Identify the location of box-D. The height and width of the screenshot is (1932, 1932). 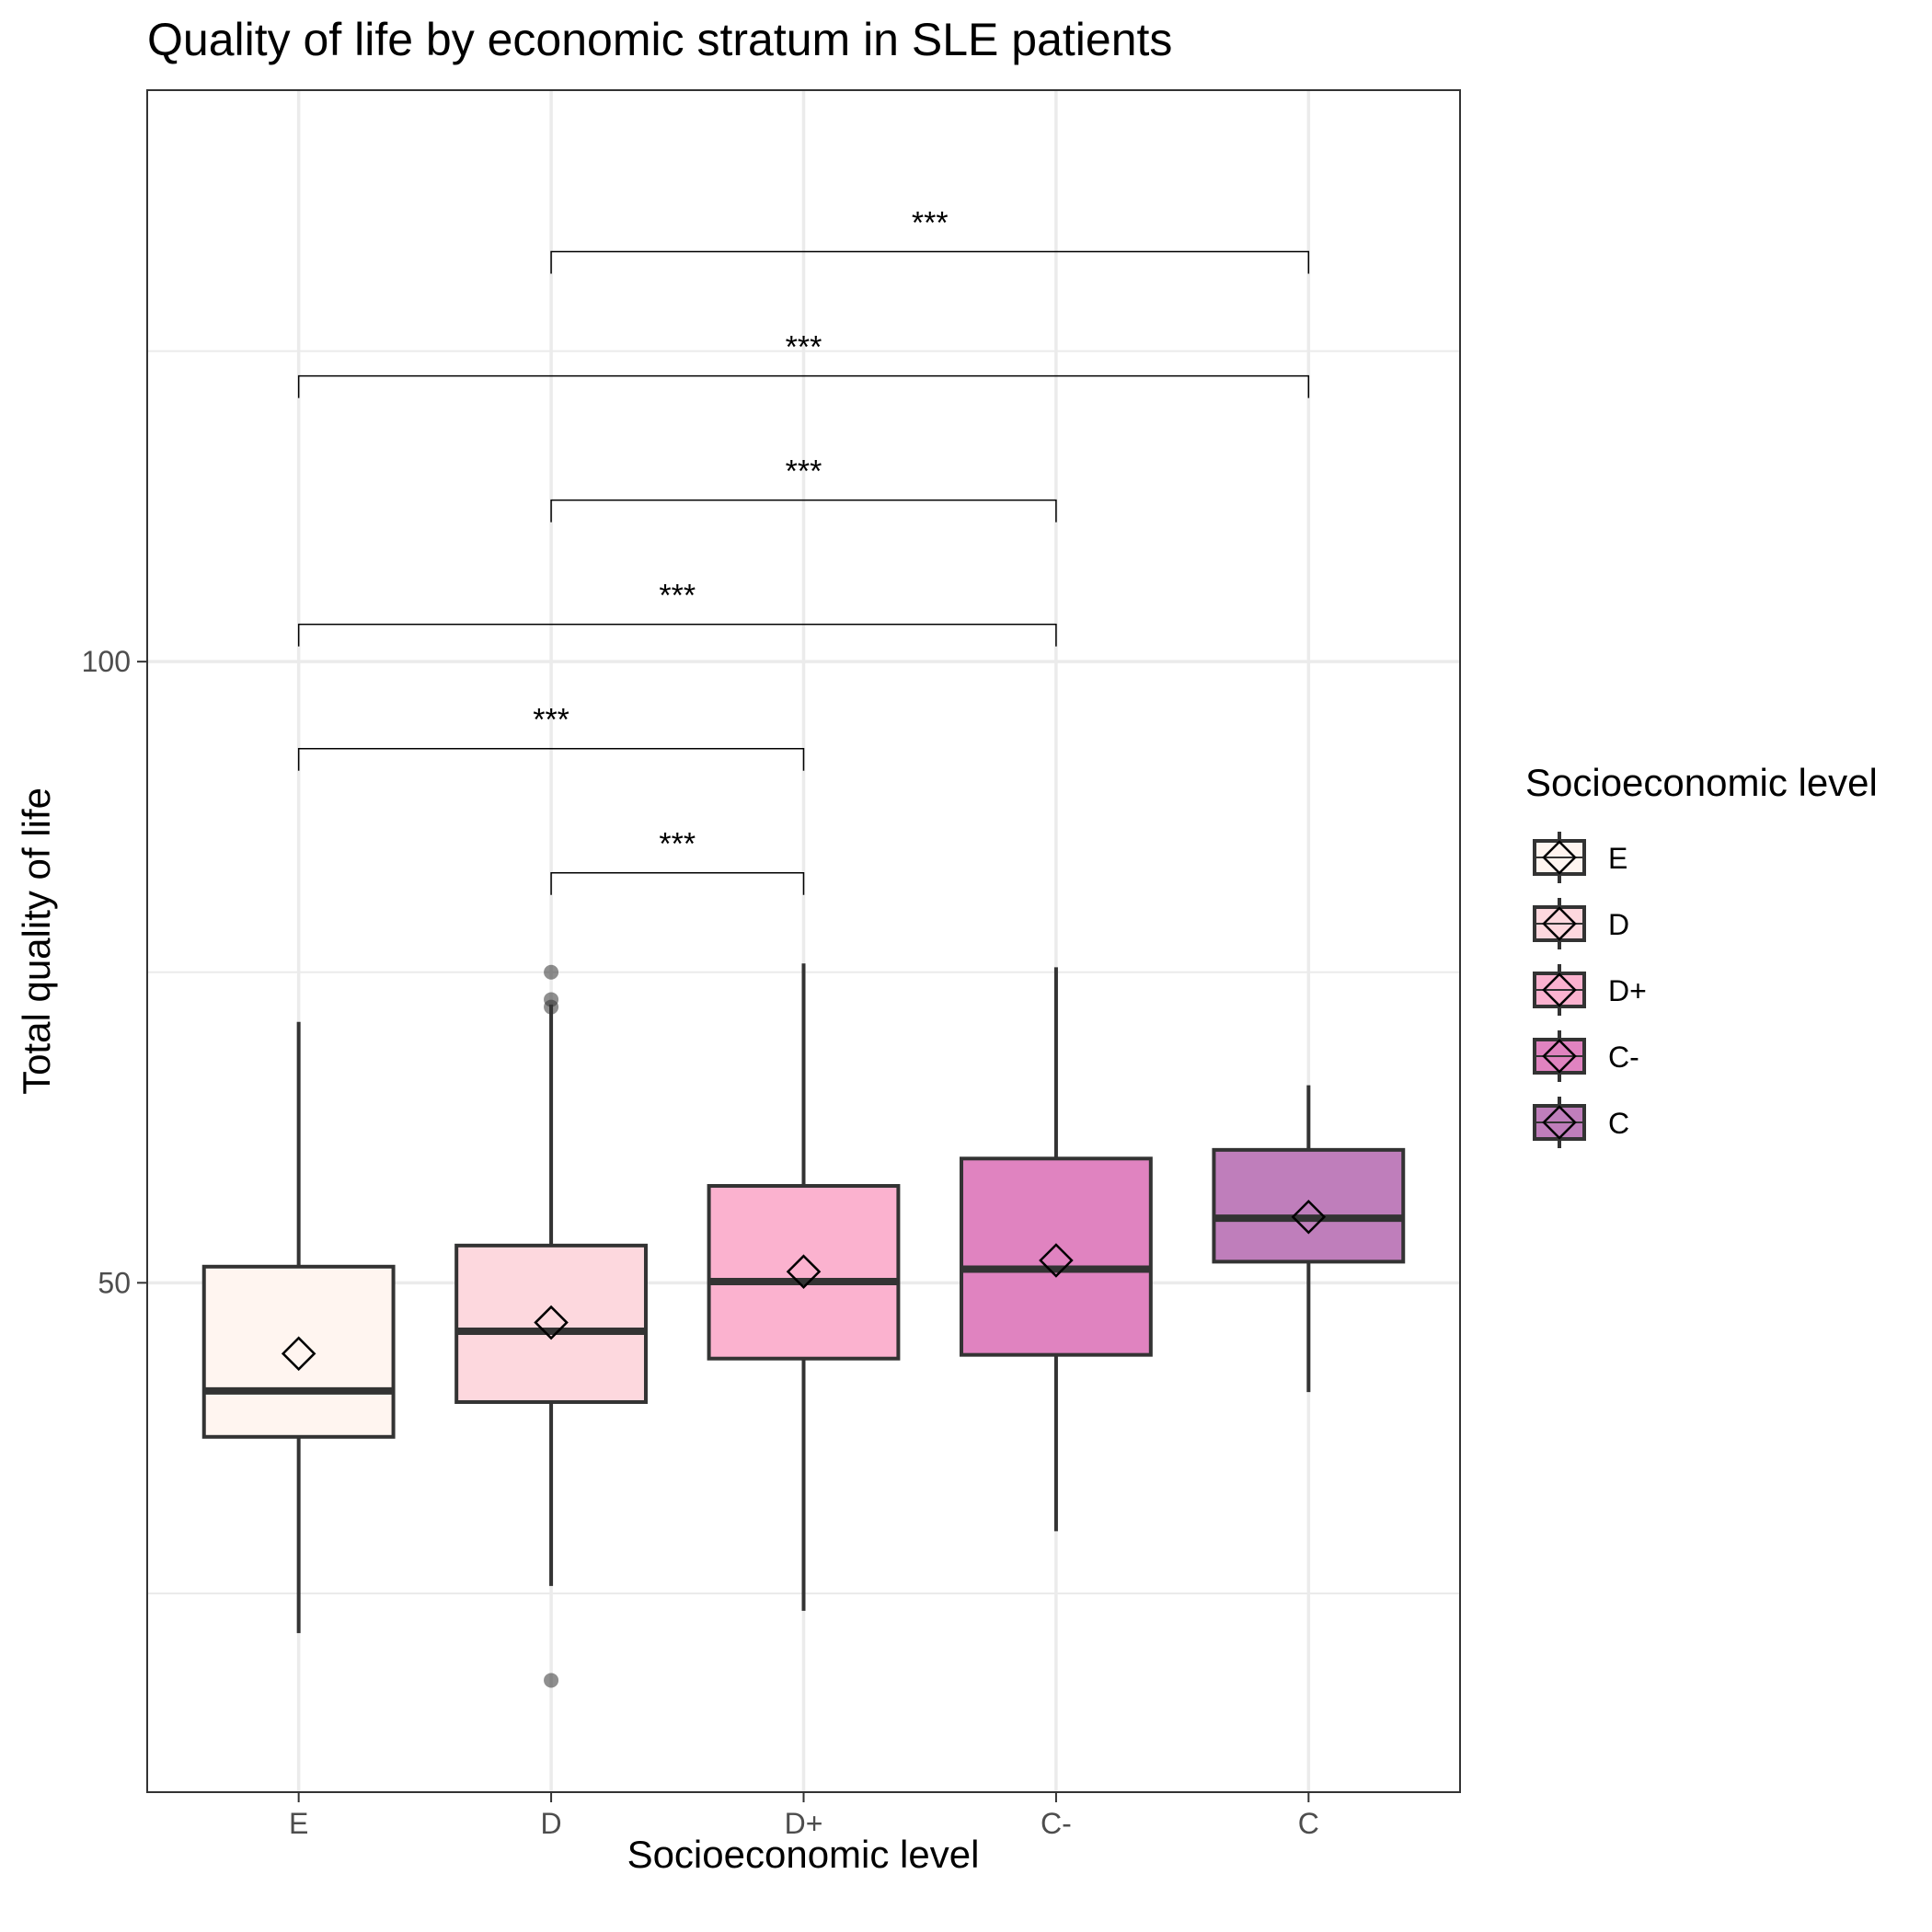
(551, 1326).